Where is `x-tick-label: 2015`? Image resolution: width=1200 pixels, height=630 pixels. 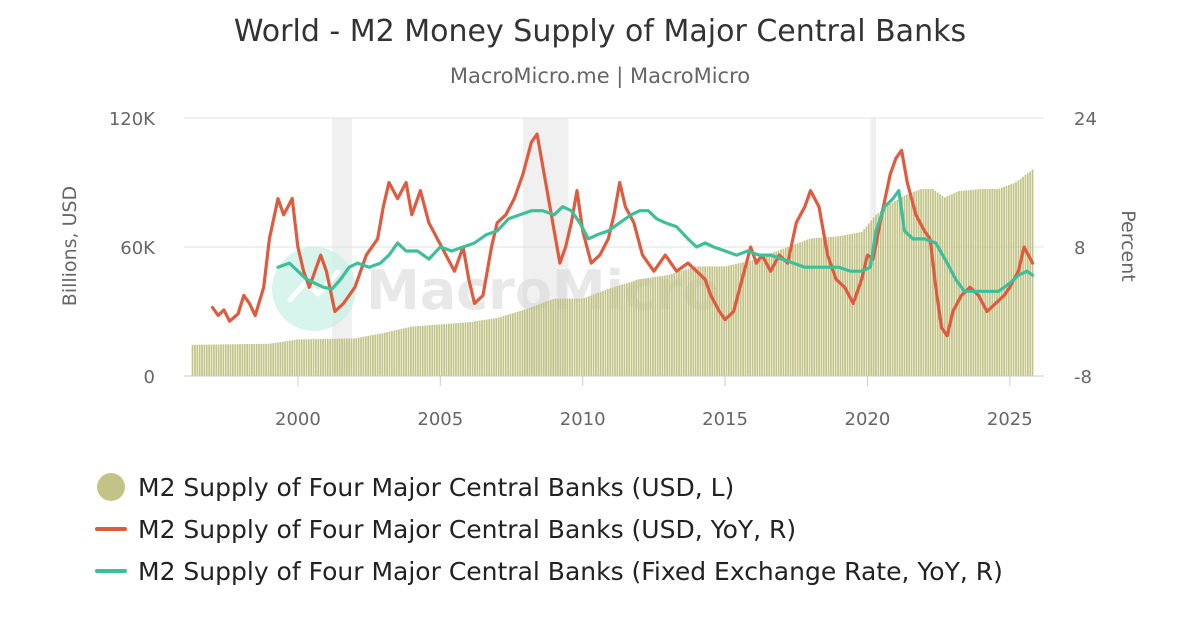
x-tick-label: 2015 is located at coordinates (725, 419).